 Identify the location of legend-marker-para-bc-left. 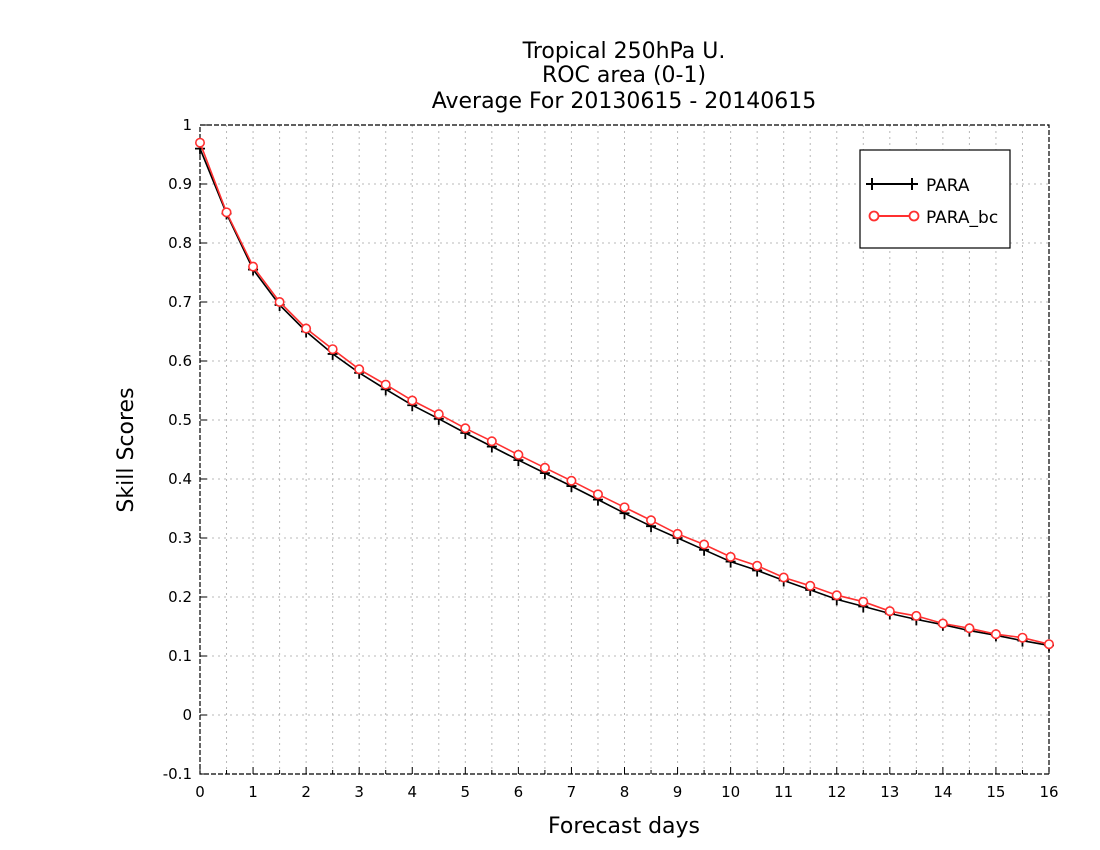
(874, 216).